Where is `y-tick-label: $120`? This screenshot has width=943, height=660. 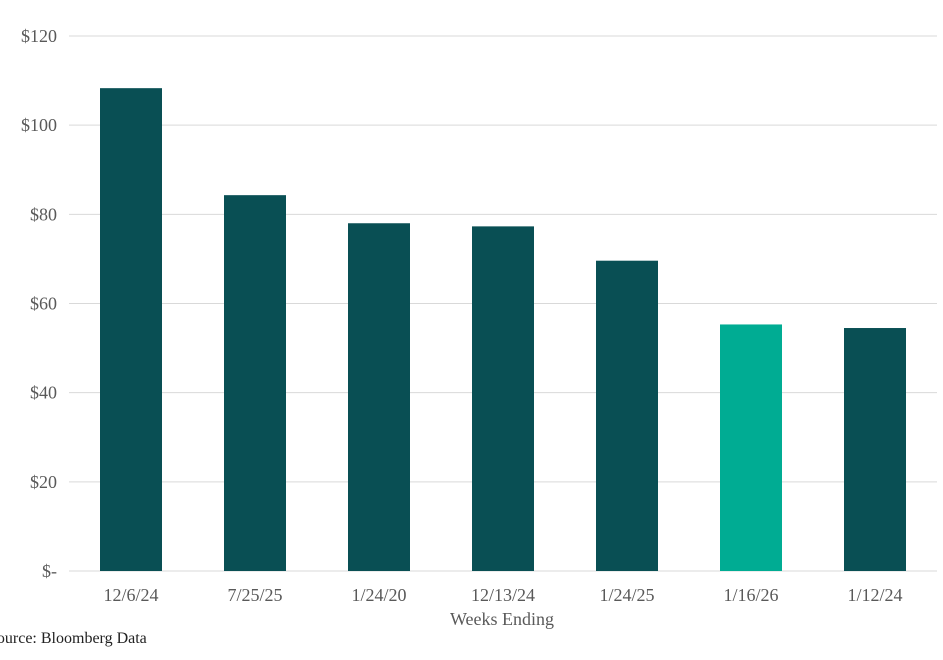
y-tick-label: $120 is located at coordinates (39, 36).